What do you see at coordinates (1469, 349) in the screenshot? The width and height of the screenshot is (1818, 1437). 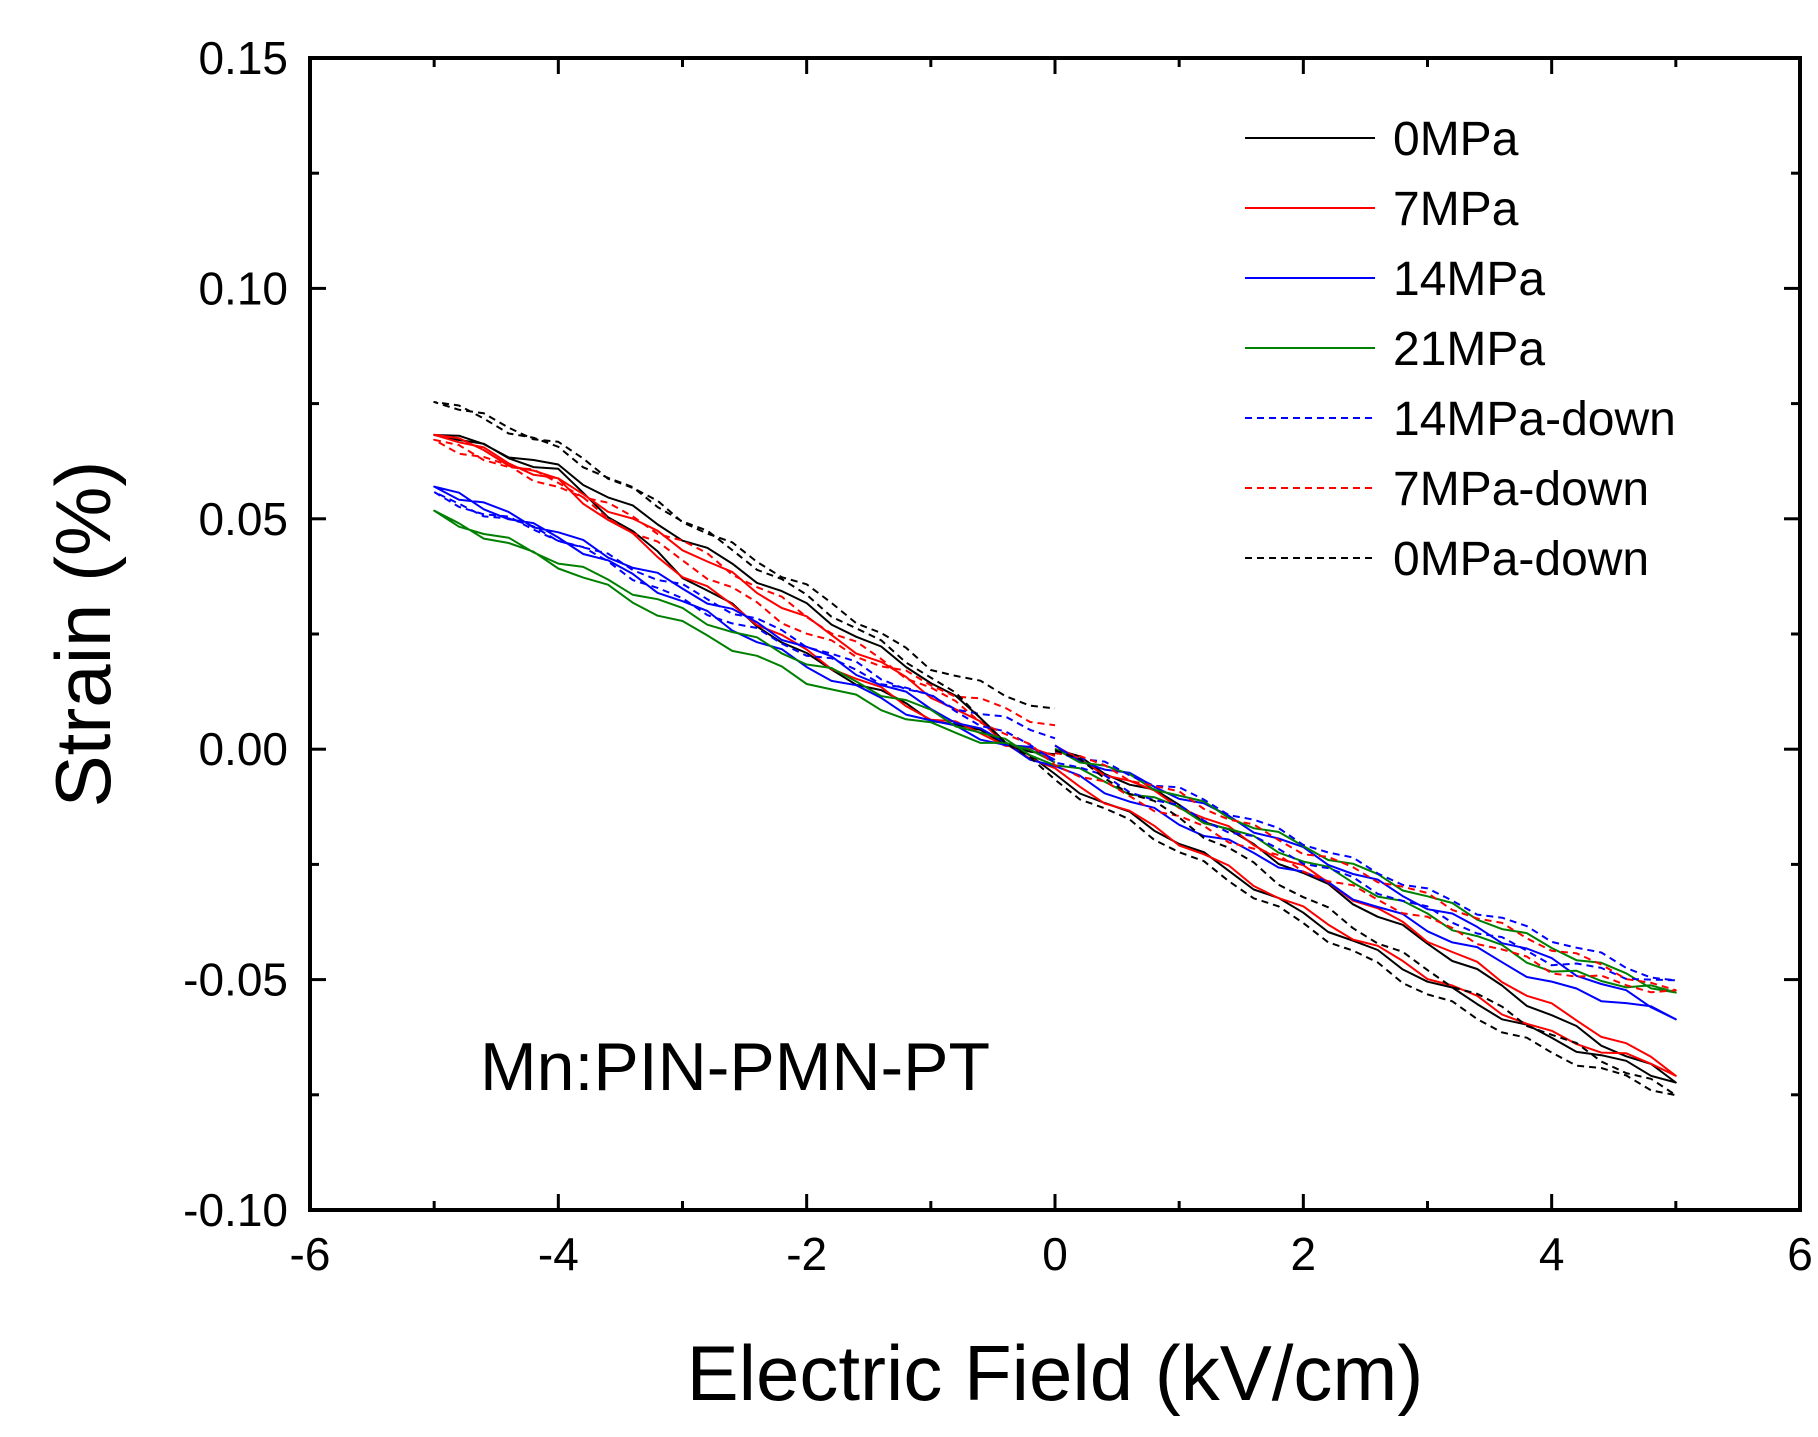 I see `legend-label-21mpa: 21MPa` at bounding box center [1469, 349].